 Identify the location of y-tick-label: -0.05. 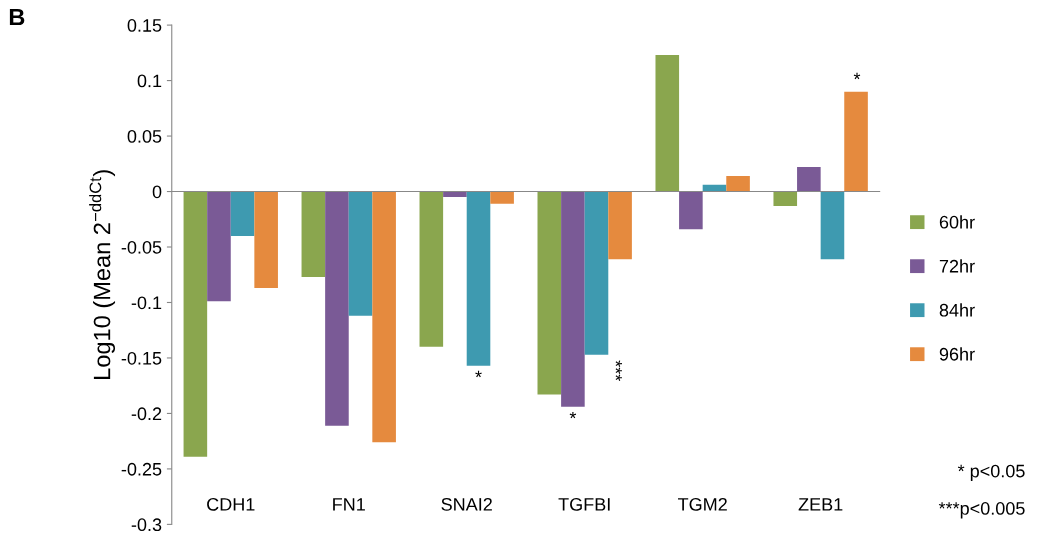
(141, 247).